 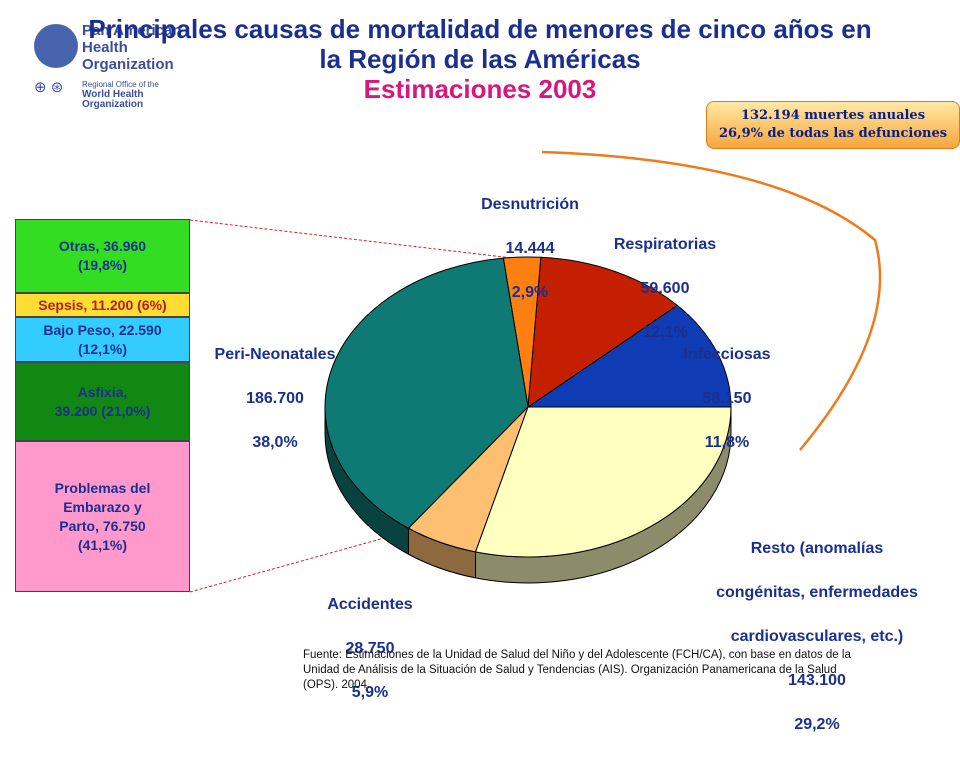 I want to click on label-desnutricion-name: Desnutrición, so click(x=530, y=204).